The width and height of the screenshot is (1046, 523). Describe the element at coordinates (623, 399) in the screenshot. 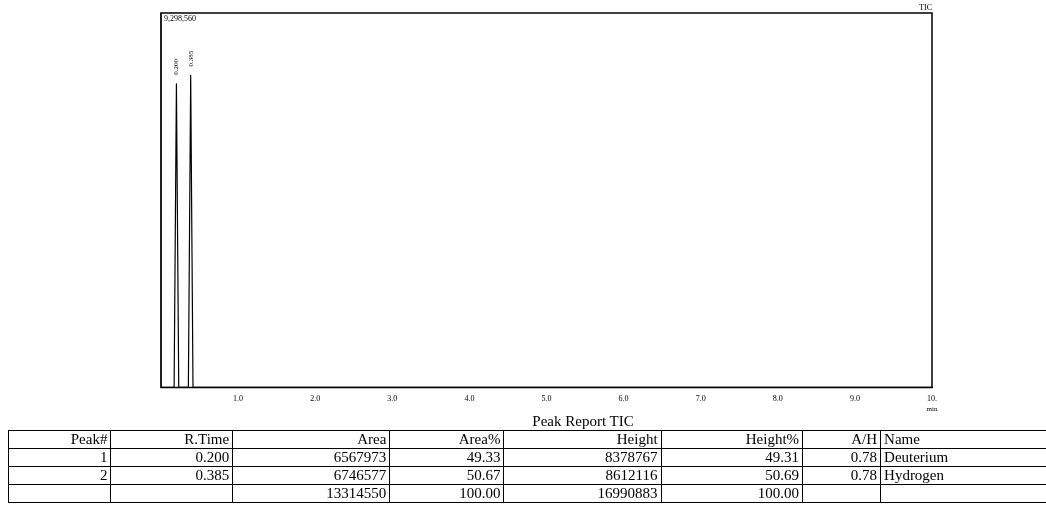

I see `x-tick-label: 6.0` at that location.